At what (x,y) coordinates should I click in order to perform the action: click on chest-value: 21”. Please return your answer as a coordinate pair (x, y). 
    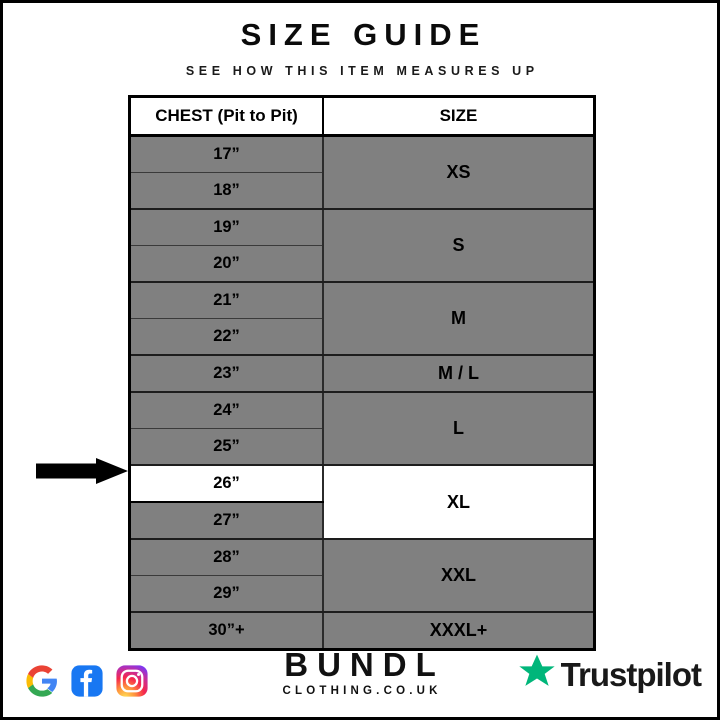
    Looking at the image, I should click on (227, 300).